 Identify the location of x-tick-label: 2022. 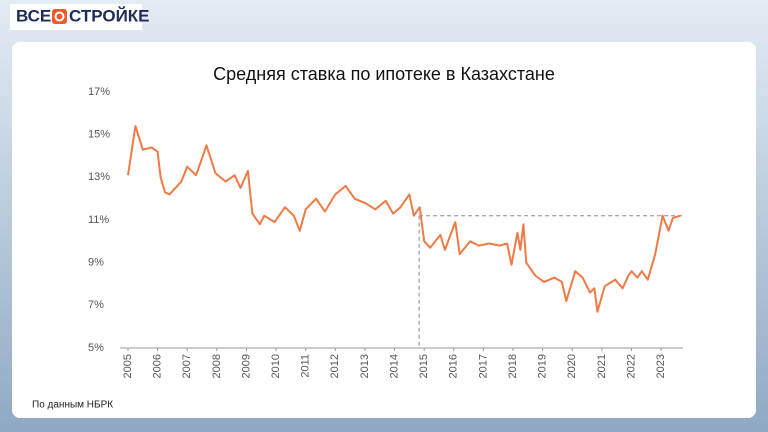
(631, 366).